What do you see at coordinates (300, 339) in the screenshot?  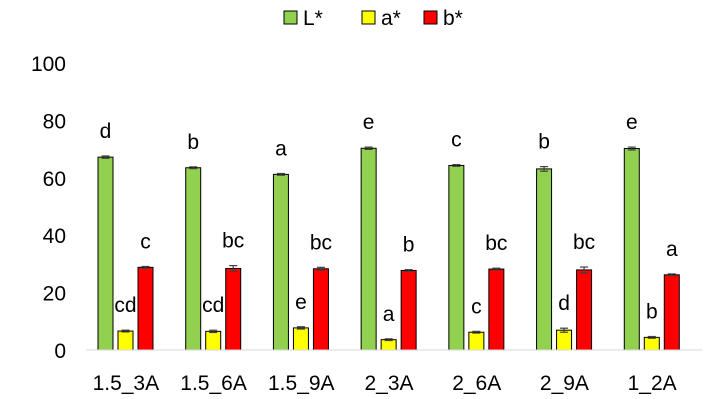 I see `bar-astar-1.5_9A` at bounding box center [300, 339].